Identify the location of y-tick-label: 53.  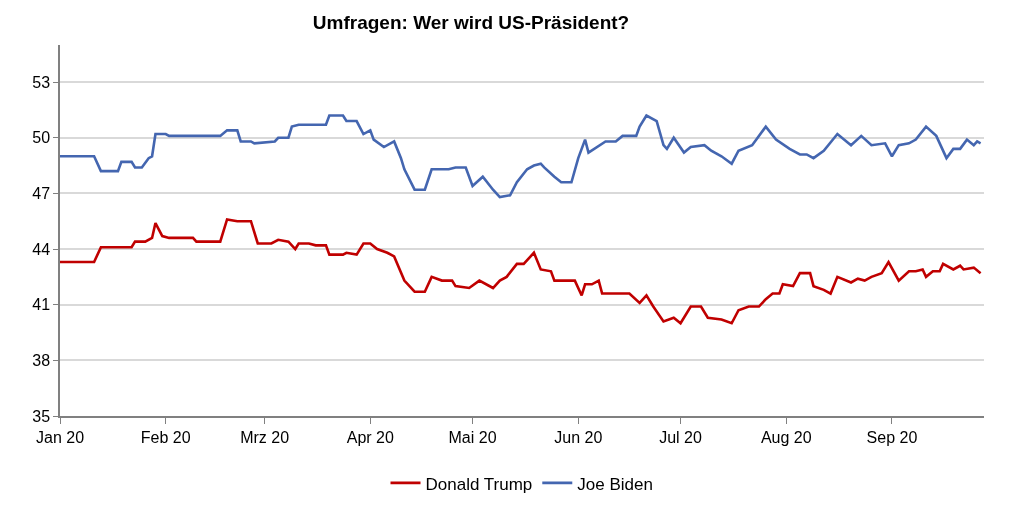
(41, 82).